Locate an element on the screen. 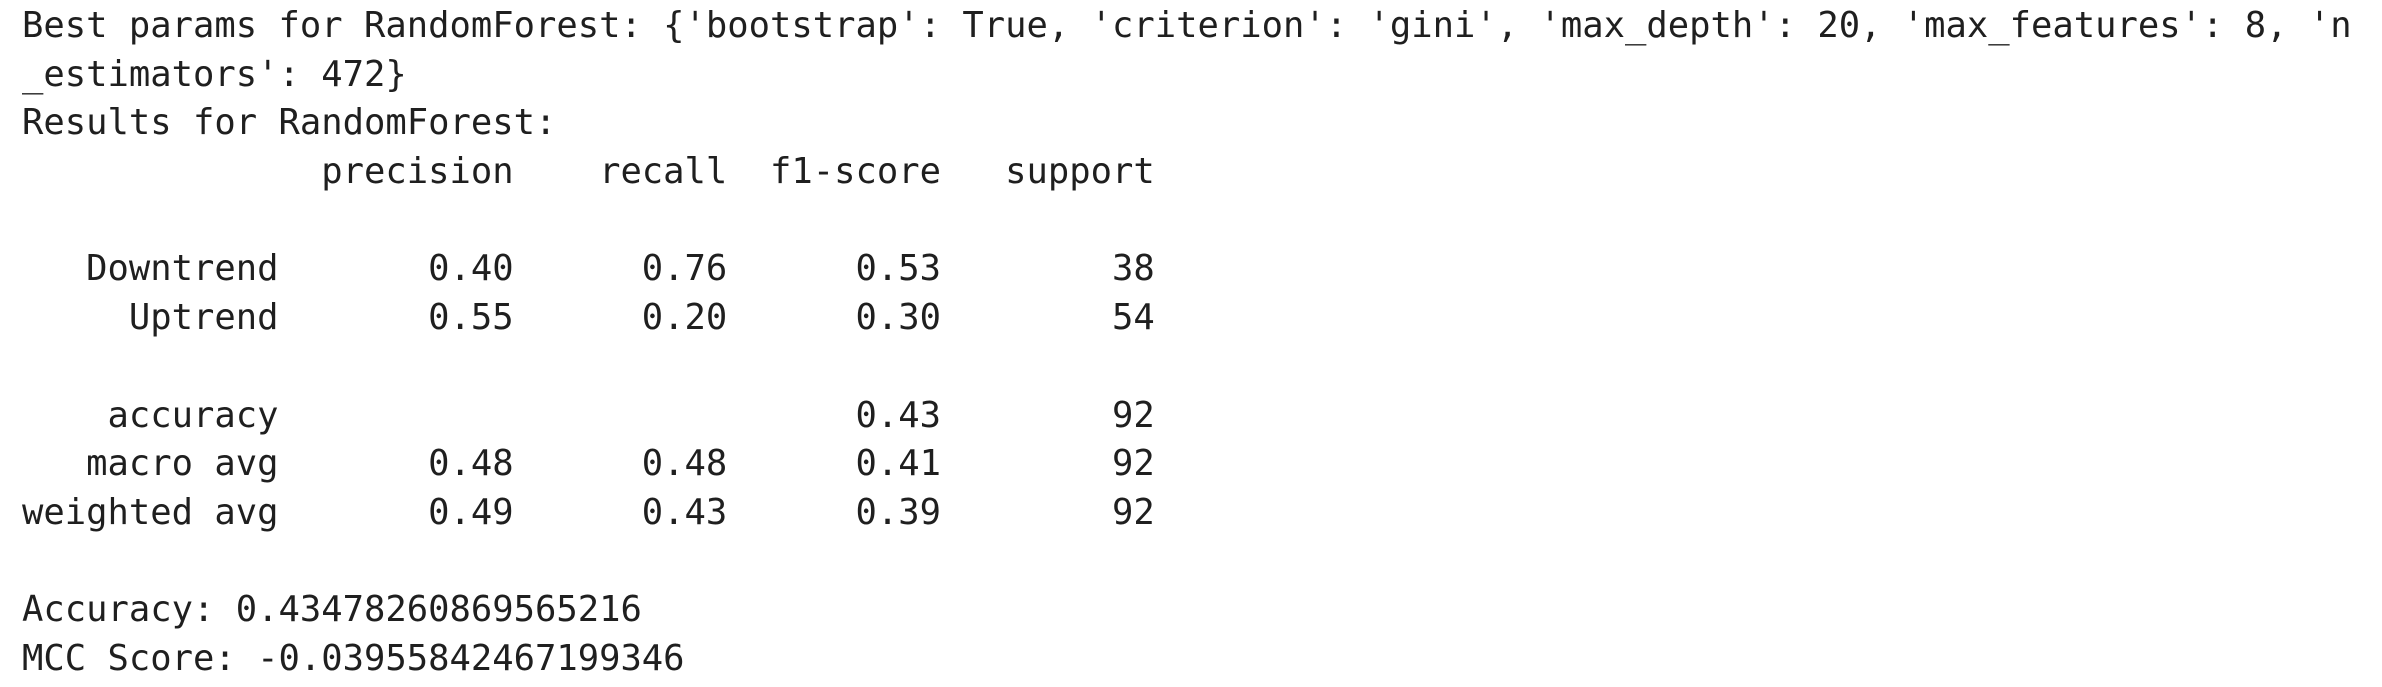  report-column-headers: precision recall f1-score support is located at coordinates (588, 172).